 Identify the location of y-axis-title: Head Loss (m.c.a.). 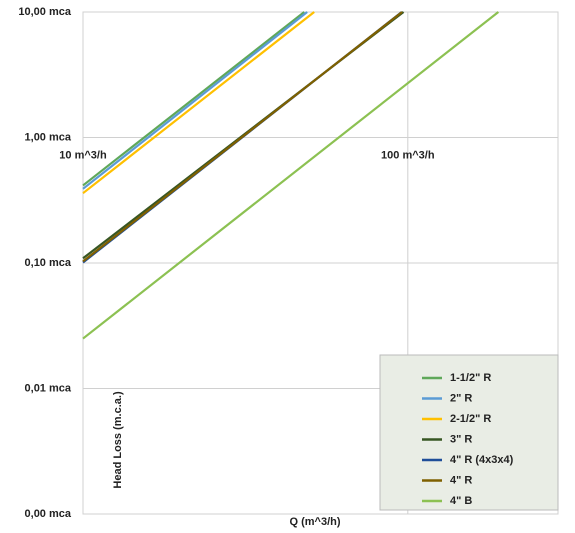
(118, 440).